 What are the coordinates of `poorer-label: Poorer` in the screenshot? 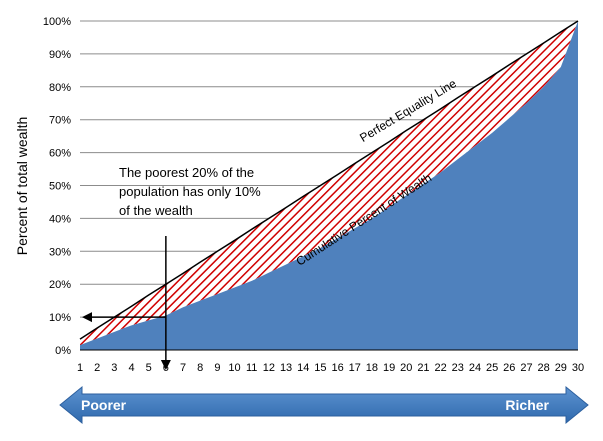 It's located at (104, 405).